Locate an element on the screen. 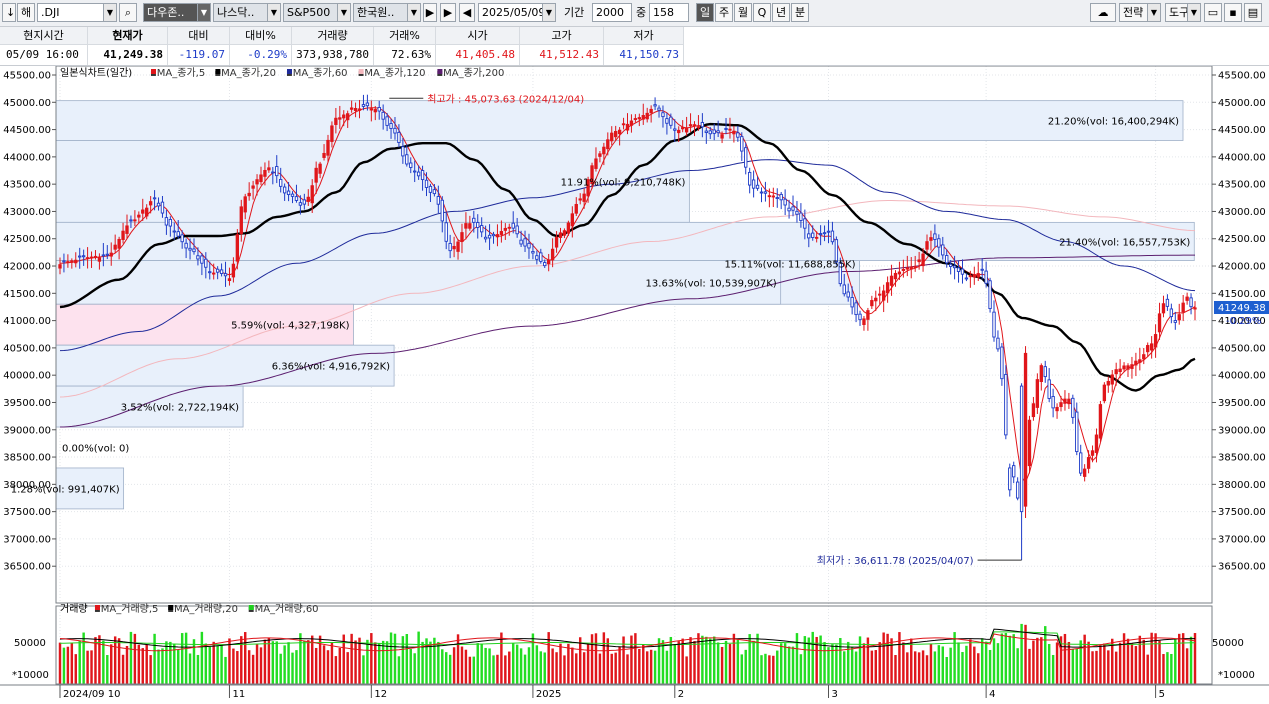  y-tick-label-right: 41500.00 is located at coordinates (1242, 294).